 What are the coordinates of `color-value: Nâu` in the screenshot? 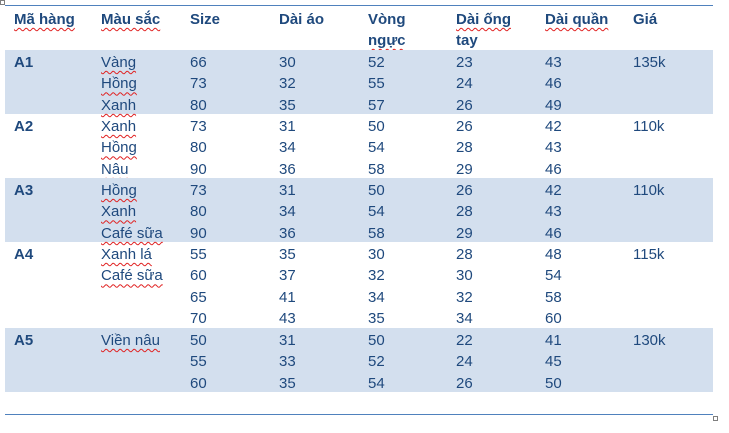 It's located at (115, 169).